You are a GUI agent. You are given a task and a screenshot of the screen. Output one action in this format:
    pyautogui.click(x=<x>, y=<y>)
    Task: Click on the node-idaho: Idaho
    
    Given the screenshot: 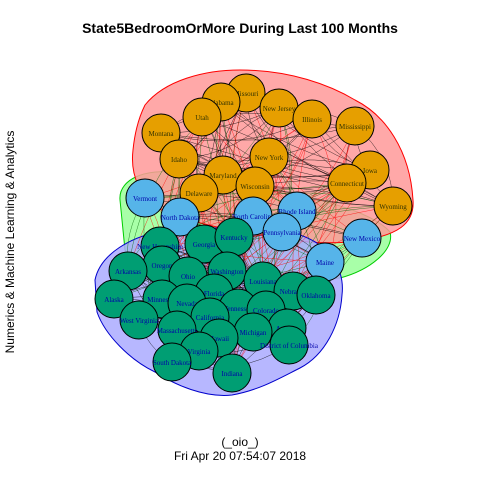 What is the action you would take?
    pyautogui.click(x=179, y=159)
    